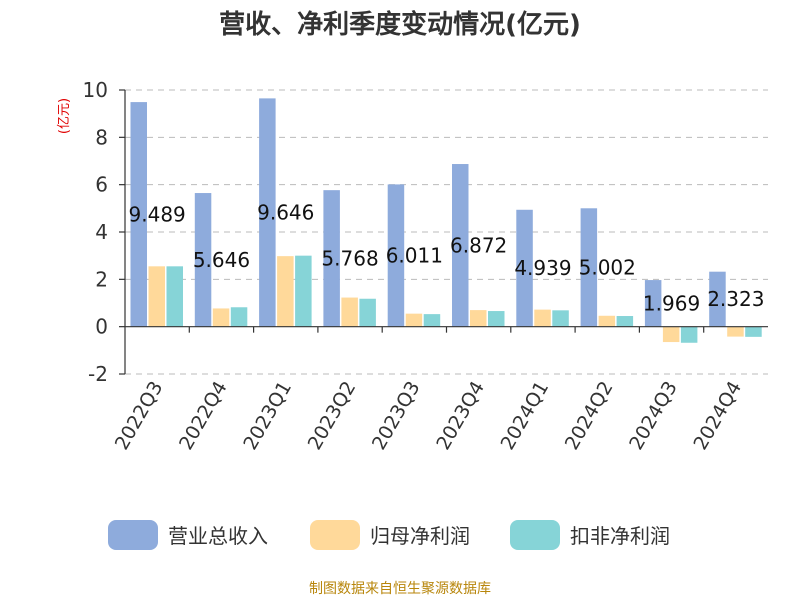  I want to click on x-tick-label: 2023Q1, so click(267, 416).